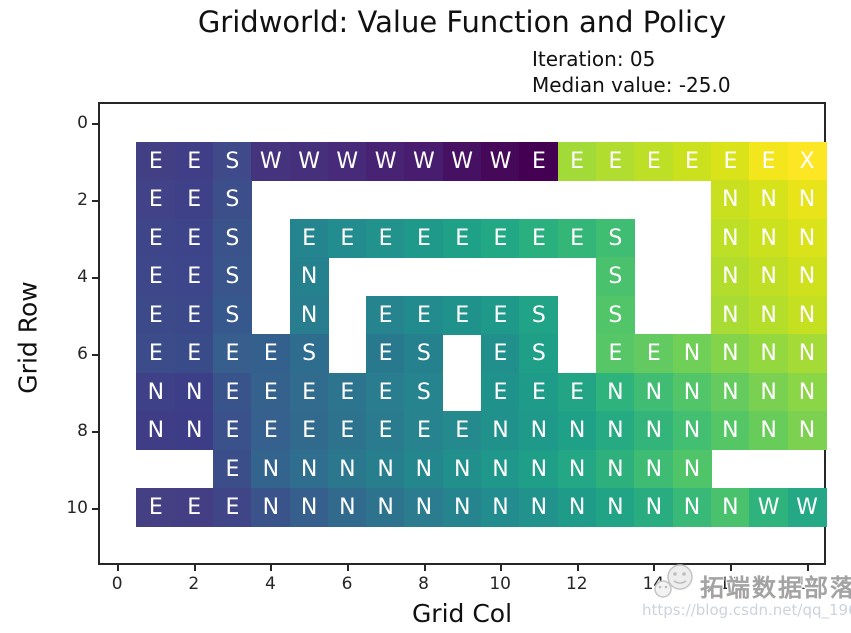  I want to click on grid-cell: X, so click(807, 161).